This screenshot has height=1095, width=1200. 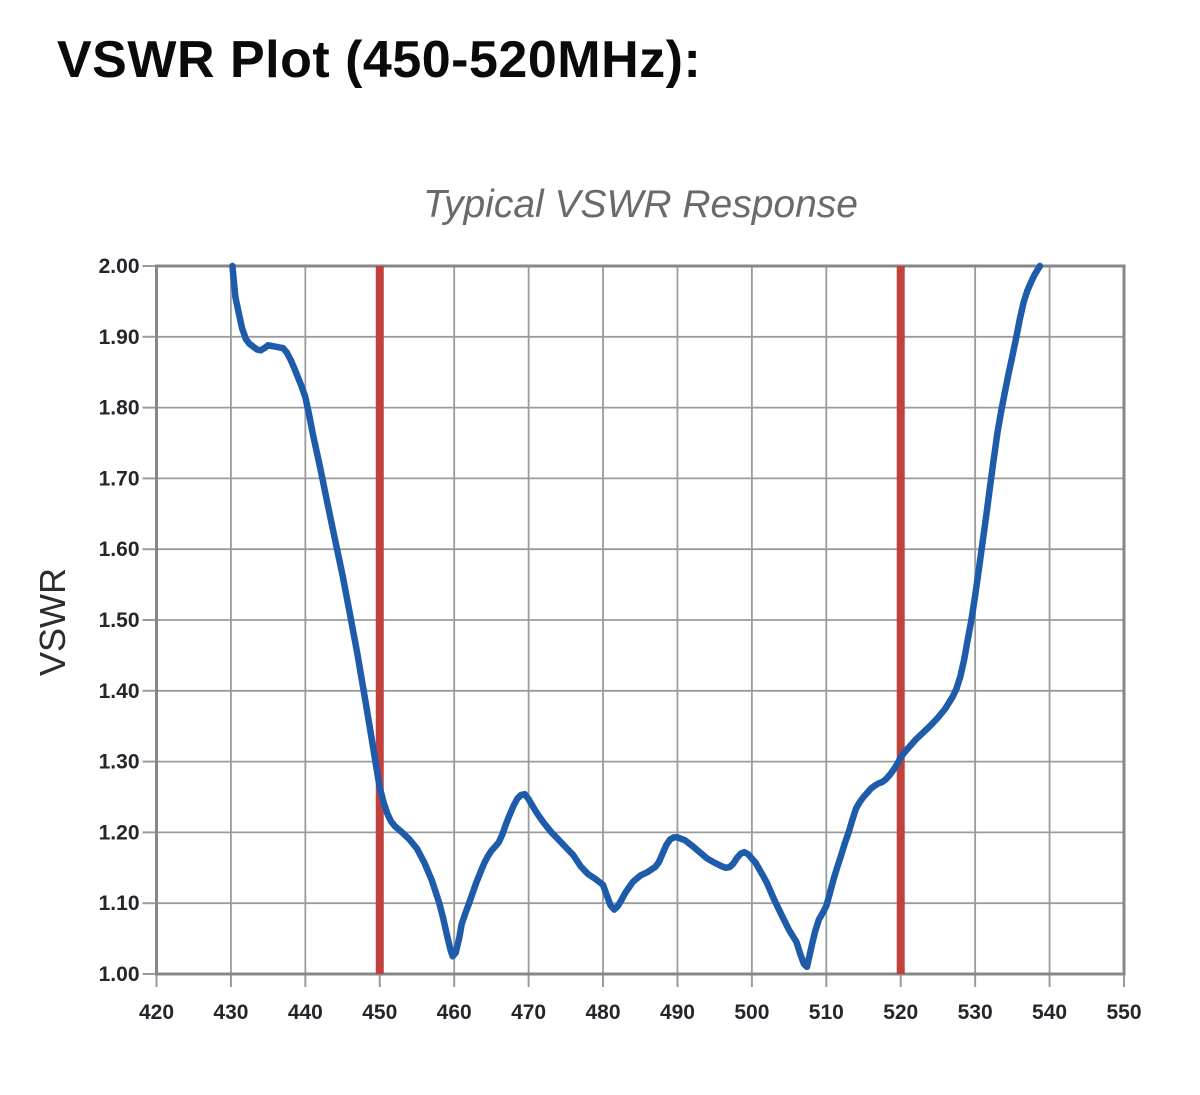 I want to click on y-tick-label: 1.90, so click(x=119, y=337).